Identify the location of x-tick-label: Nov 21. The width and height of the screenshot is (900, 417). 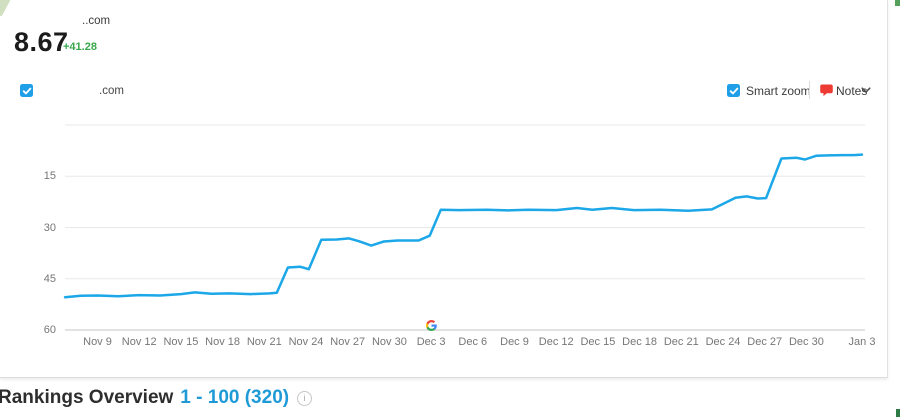
(264, 342).